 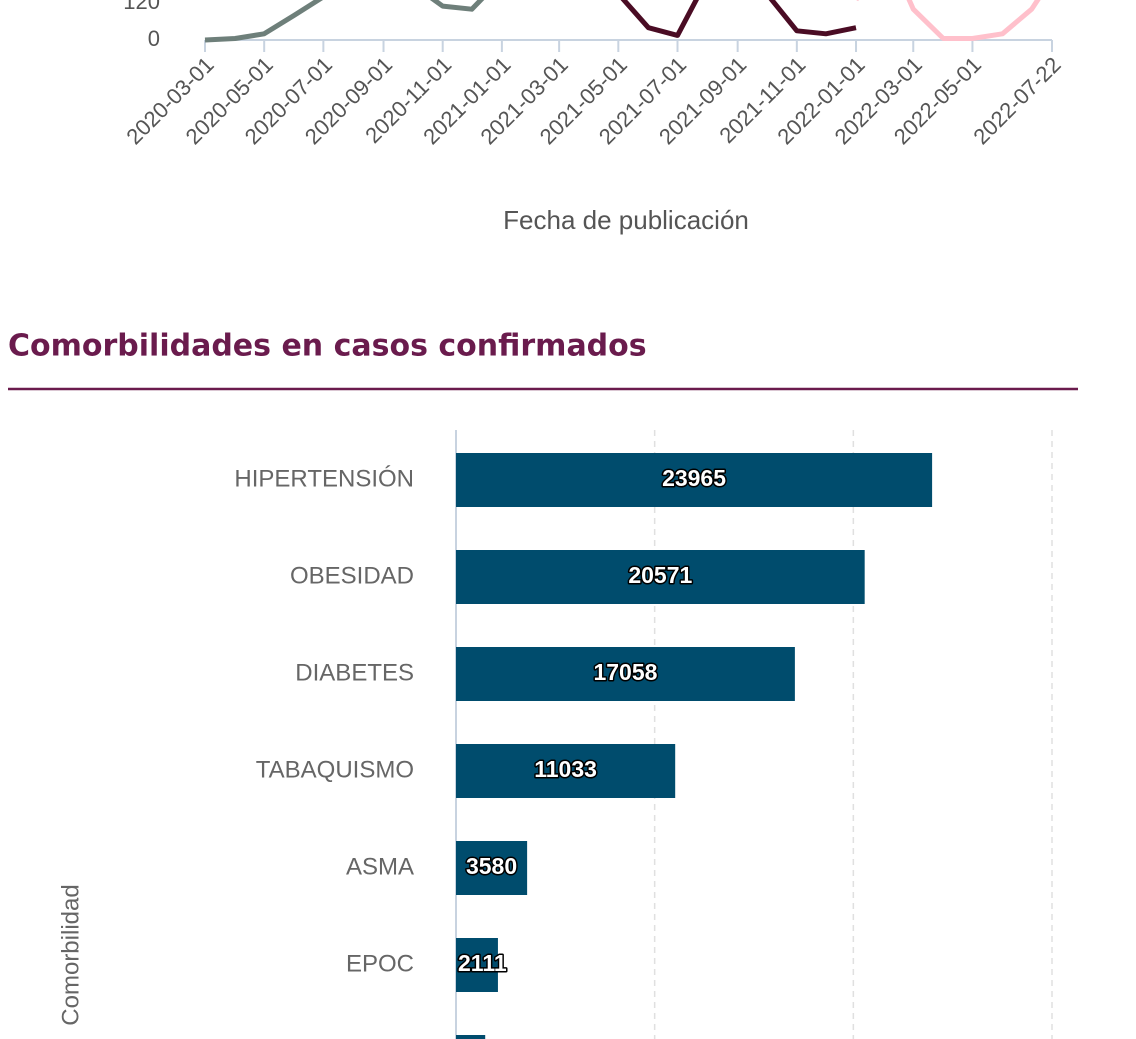 What do you see at coordinates (335, 769) in the screenshot?
I see `y-tick-label: TABAQUISMO` at bounding box center [335, 769].